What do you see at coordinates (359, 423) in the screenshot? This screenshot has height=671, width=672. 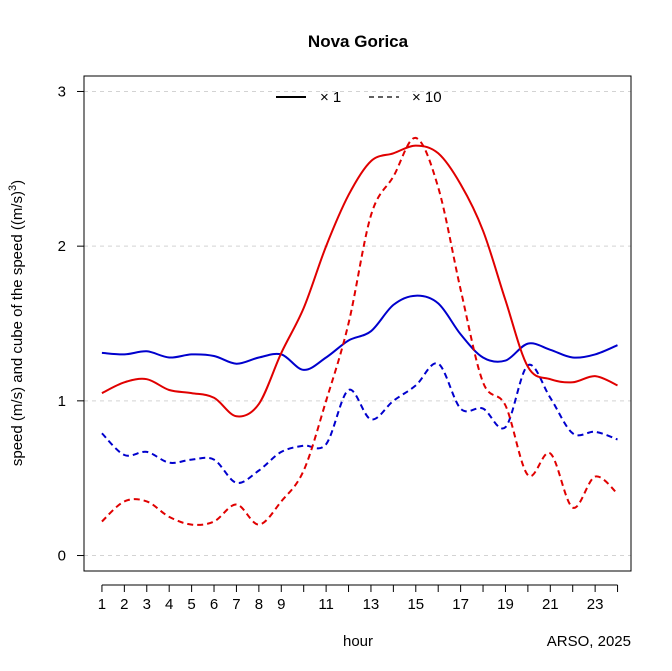 I see `blue-dashed-series` at bounding box center [359, 423].